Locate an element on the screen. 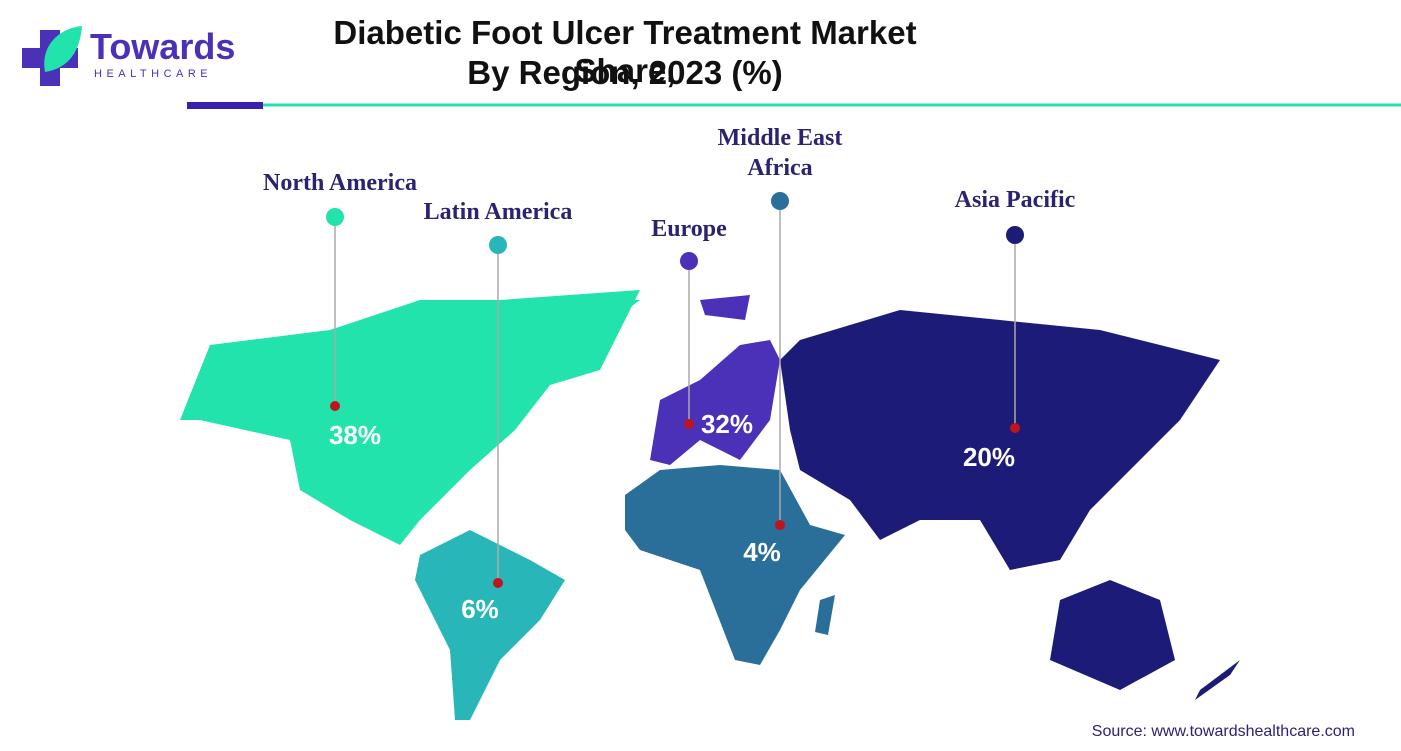 The height and width of the screenshot is (751, 1401). region-name: North America is located at coordinates (340, 183).